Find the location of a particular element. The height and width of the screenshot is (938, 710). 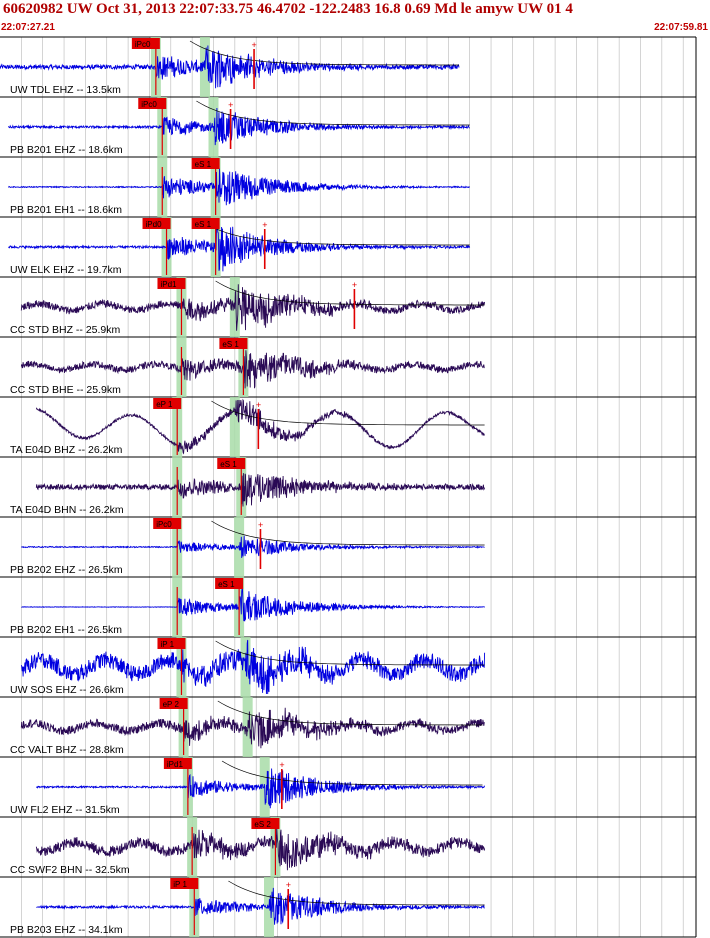

trace-label: TA E04D BHZ -- 26.2km is located at coordinates (66, 450).